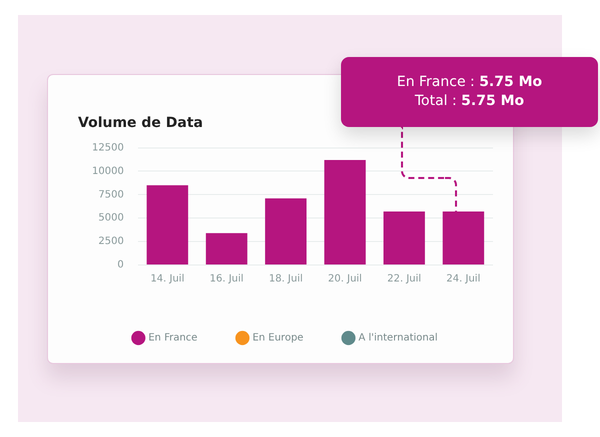 The width and height of the screenshot is (600, 437). I want to click on chart-title: Volume de Data, so click(141, 123).